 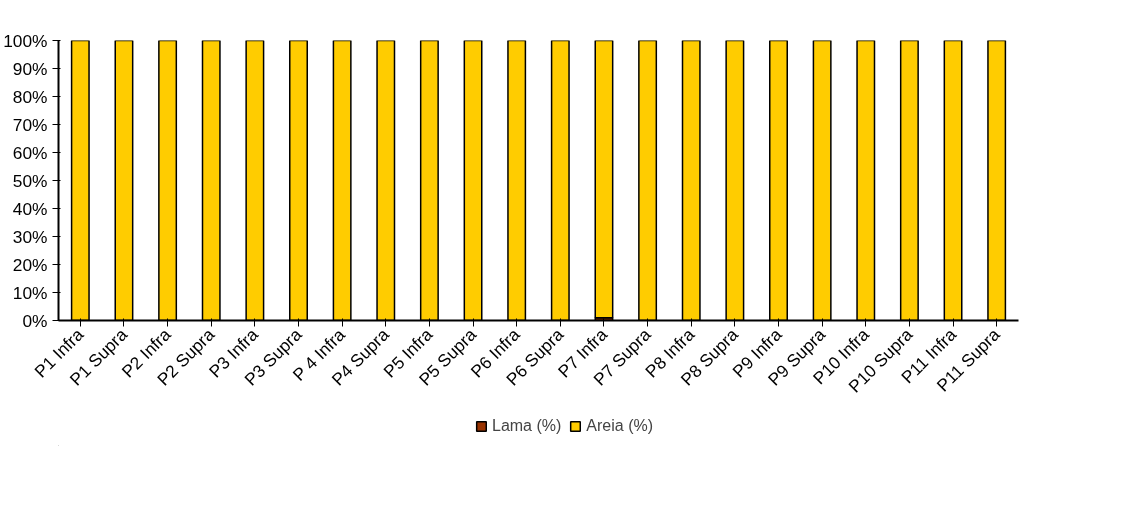 What do you see at coordinates (30, 264) in the screenshot?
I see `y-tick-label: 20%` at bounding box center [30, 264].